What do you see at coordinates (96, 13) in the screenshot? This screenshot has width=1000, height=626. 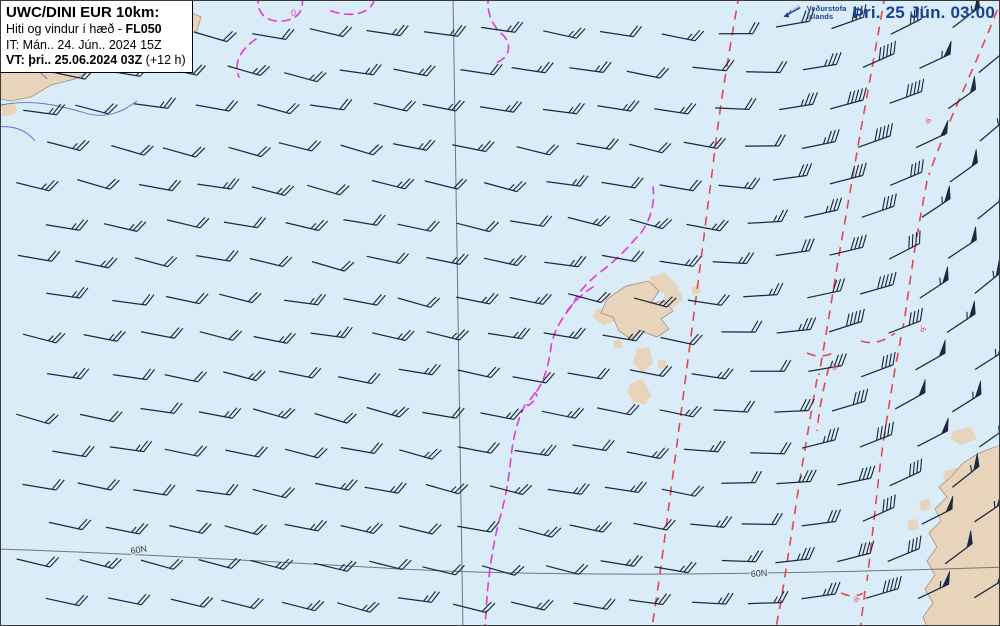 I see `model-title-line: UWC/DINI EUR 10km:` at bounding box center [96, 13].